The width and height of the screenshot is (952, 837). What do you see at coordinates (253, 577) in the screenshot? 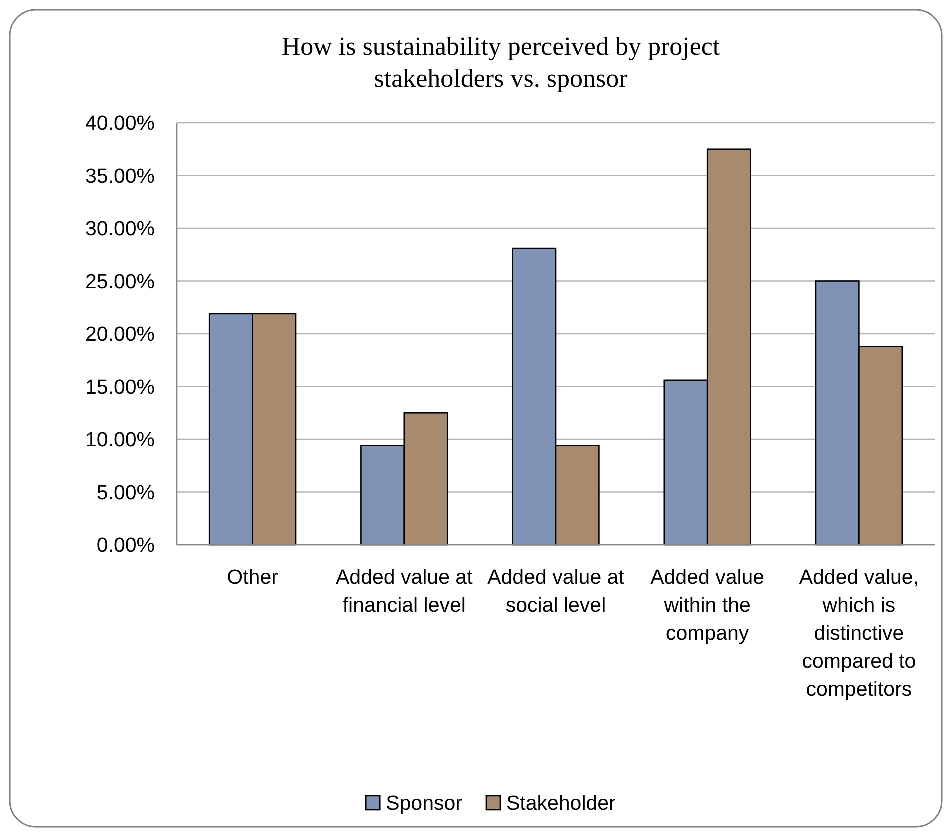
I see `x-tick-label: Other` at bounding box center [253, 577].